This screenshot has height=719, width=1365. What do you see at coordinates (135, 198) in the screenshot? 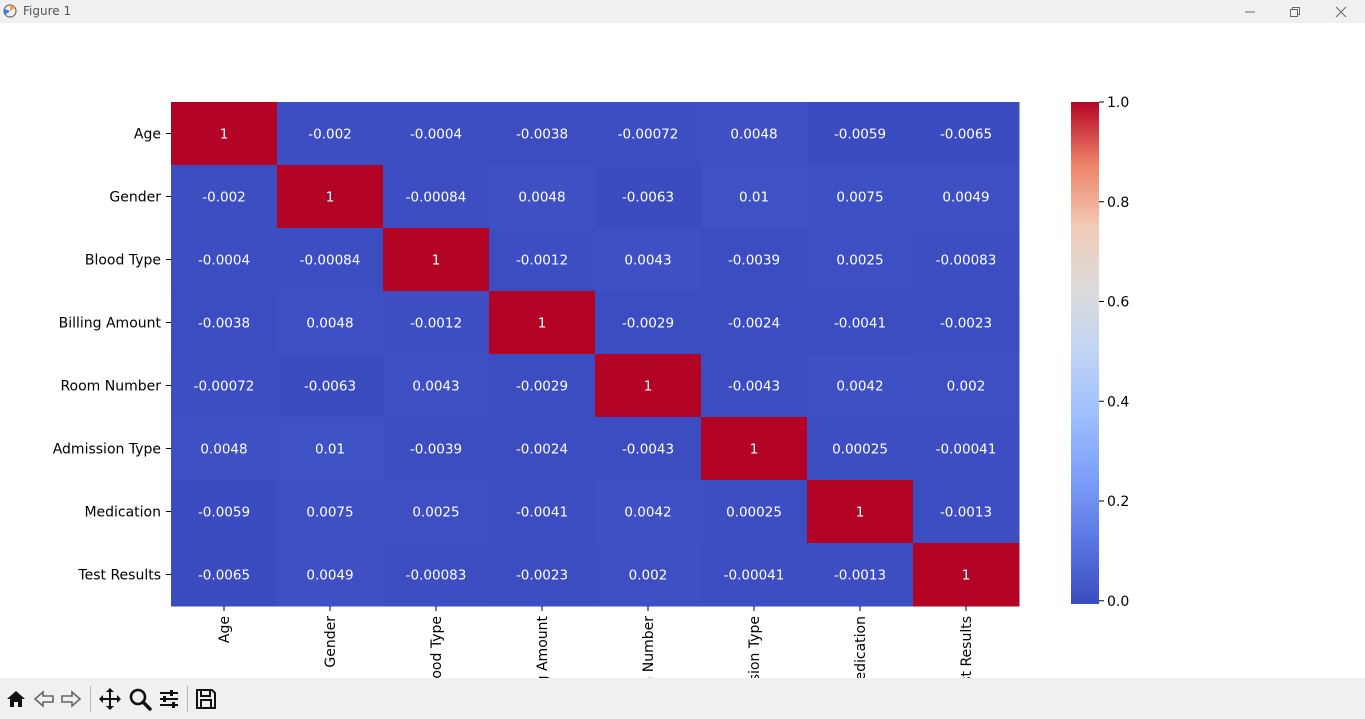
I see `y-tick-label: Gender` at bounding box center [135, 198].